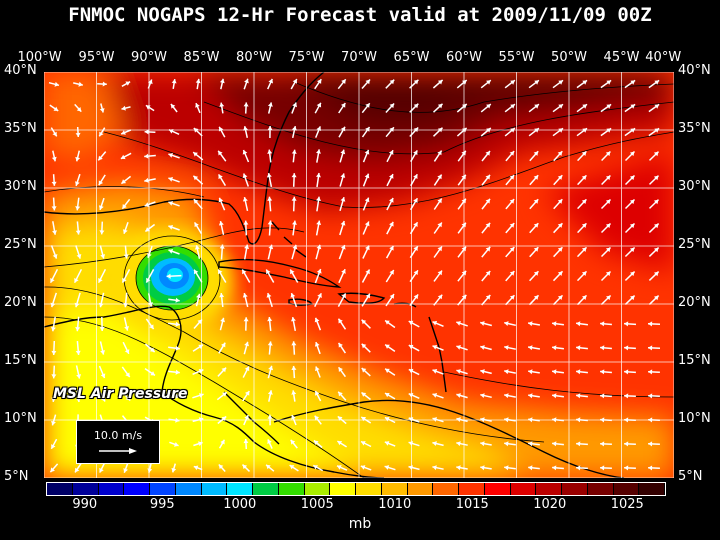  I want to click on longitude-label: 85°W, so click(201, 57).